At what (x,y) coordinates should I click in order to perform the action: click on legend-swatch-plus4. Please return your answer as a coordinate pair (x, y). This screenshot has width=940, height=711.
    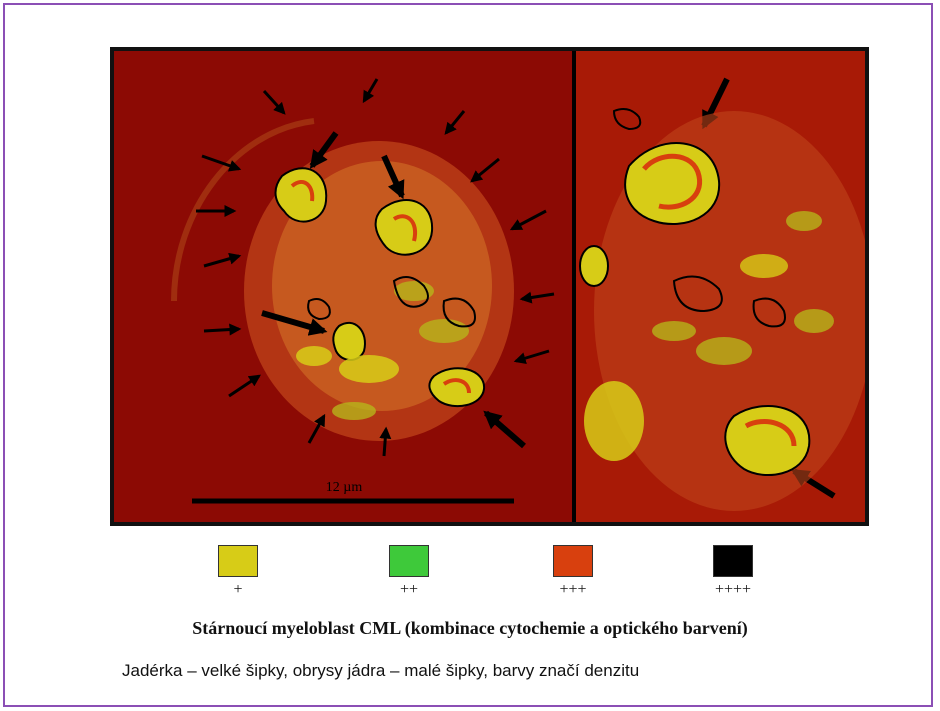
    Looking at the image, I should click on (733, 561).